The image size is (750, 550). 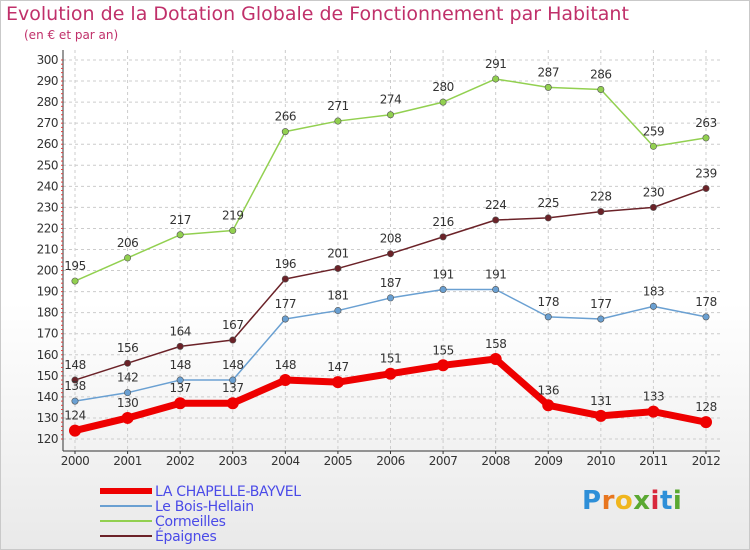 I want to click on data-label: 178, so click(x=548, y=302).